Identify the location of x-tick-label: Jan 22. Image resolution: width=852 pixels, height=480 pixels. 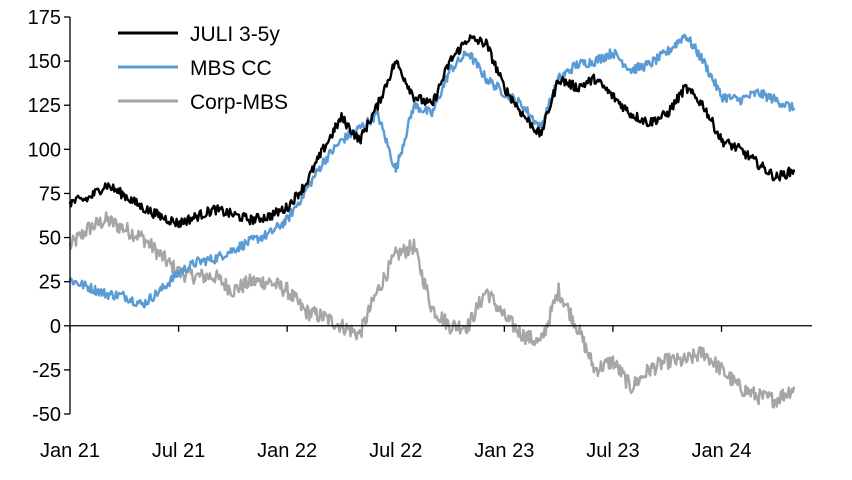
(287, 451).